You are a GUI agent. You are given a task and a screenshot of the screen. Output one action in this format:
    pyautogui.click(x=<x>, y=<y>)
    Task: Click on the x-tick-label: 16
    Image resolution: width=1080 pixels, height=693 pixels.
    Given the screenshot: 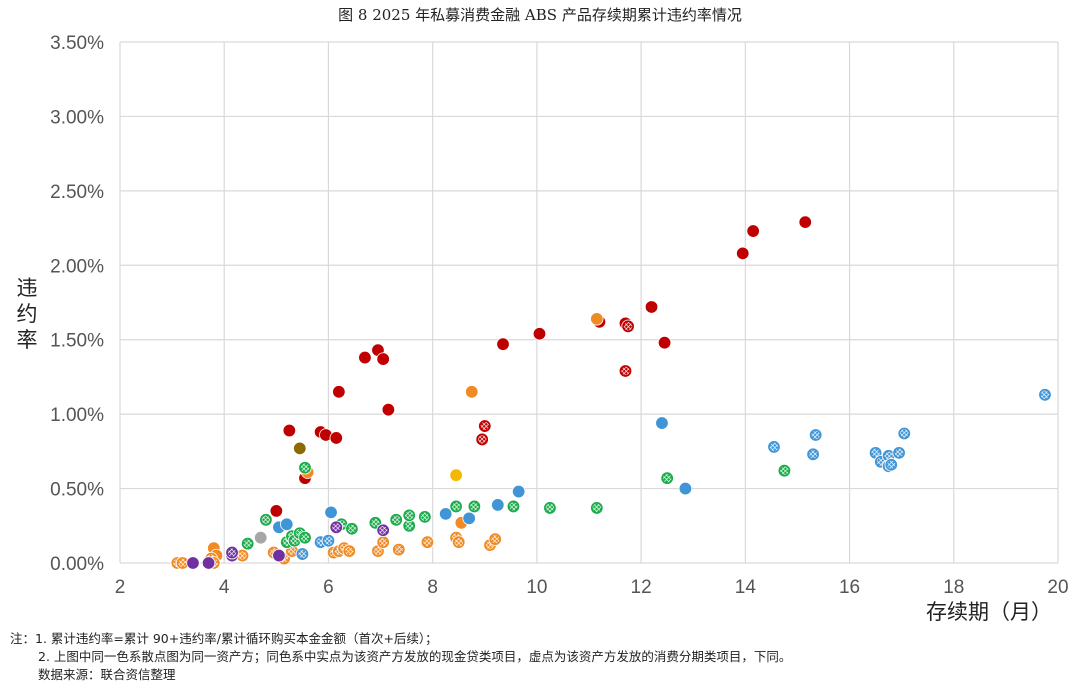 What is the action you would take?
    pyautogui.click(x=849, y=587)
    